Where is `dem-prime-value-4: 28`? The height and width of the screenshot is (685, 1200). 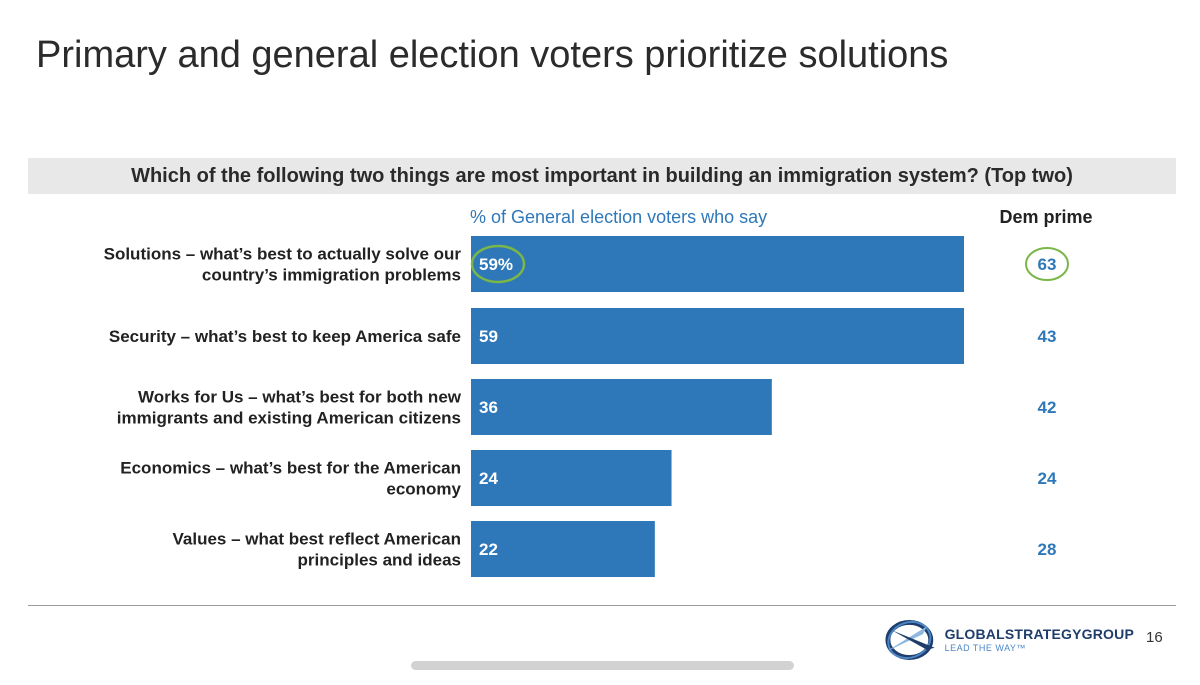
dem-prime-value-4: 28 is located at coordinates (1047, 549).